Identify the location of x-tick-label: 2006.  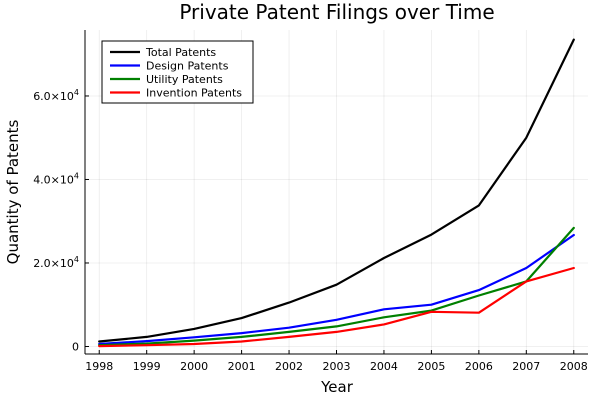
(479, 366).